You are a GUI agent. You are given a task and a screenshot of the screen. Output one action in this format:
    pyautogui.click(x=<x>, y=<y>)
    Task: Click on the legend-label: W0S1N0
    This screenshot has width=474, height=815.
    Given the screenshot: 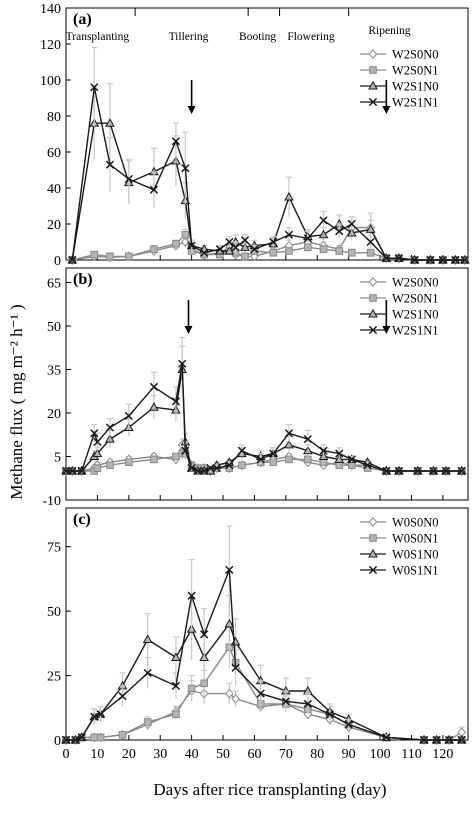 What is the action you would take?
    pyautogui.click(x=415, y=555)
    